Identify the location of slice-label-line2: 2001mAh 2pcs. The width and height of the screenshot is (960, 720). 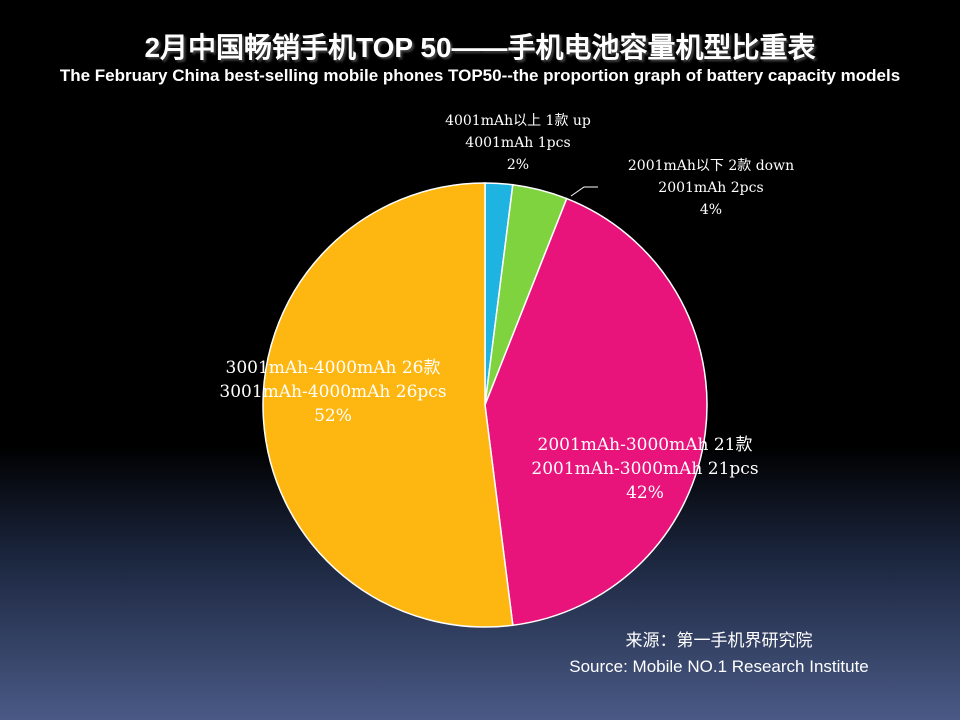
(711, 188).